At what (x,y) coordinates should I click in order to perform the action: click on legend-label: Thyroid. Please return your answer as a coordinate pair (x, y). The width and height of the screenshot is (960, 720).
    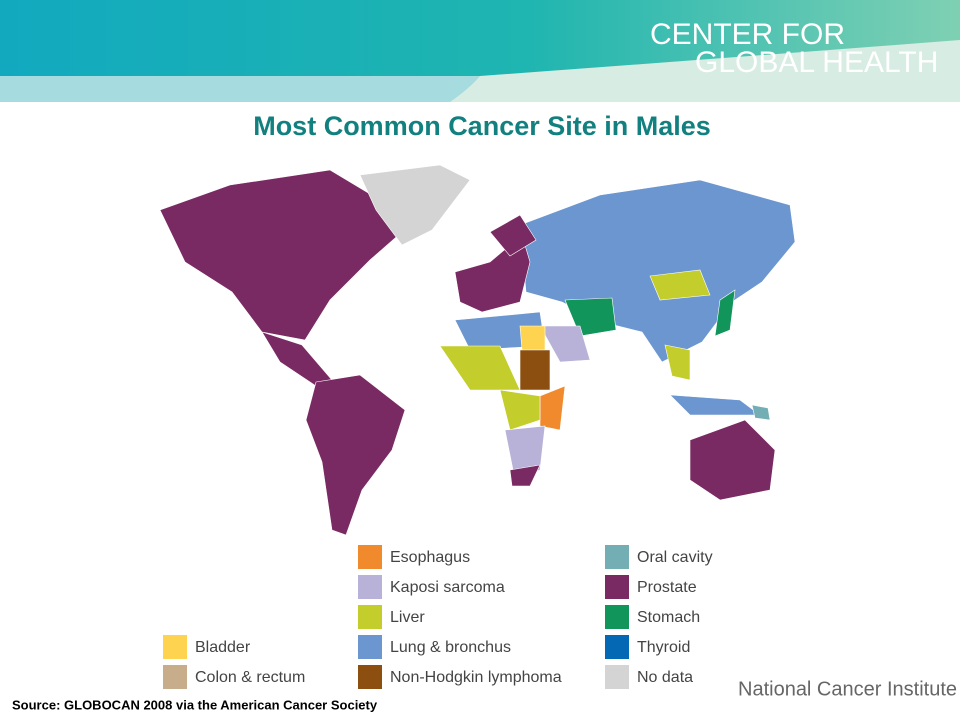
    Looking at the image, I should click on (663, 647).